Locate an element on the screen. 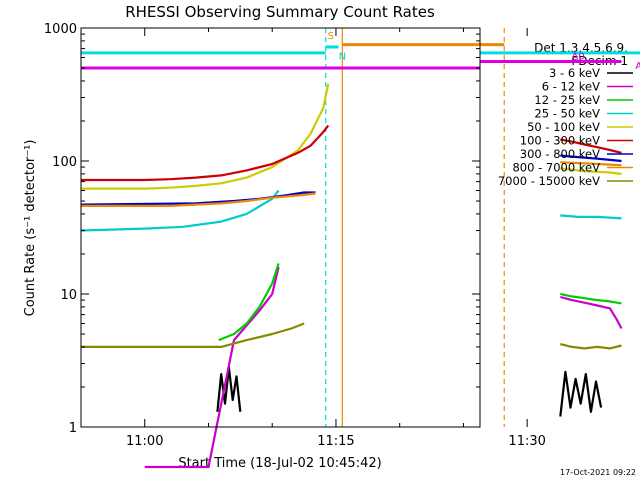 The image size is (640, 484). marker-label-2: A0 is located at coordinates (578, 56).